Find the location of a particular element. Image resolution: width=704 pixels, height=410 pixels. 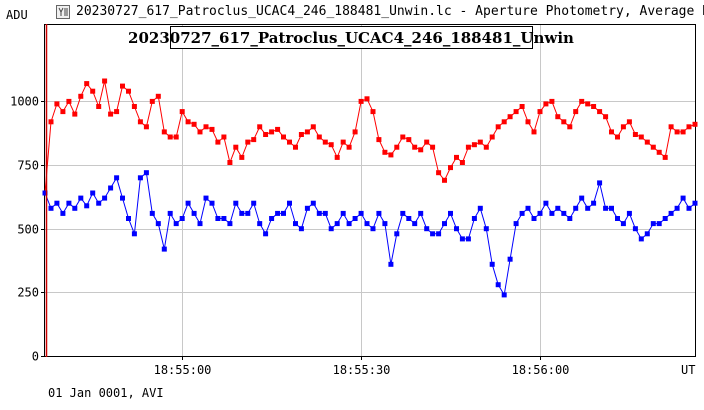

lightcurve-app-icon is located at coordinates (63, 11).